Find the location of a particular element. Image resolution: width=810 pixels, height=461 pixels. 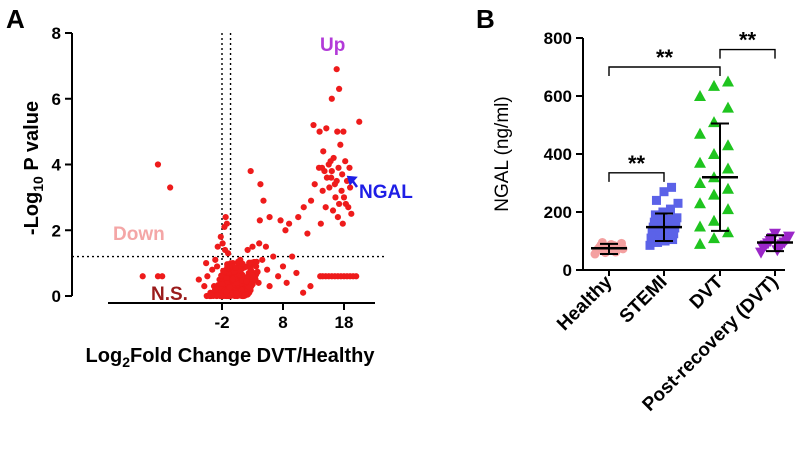

volcano-y-tick-label: 8 is located at coordinates (56, 33).